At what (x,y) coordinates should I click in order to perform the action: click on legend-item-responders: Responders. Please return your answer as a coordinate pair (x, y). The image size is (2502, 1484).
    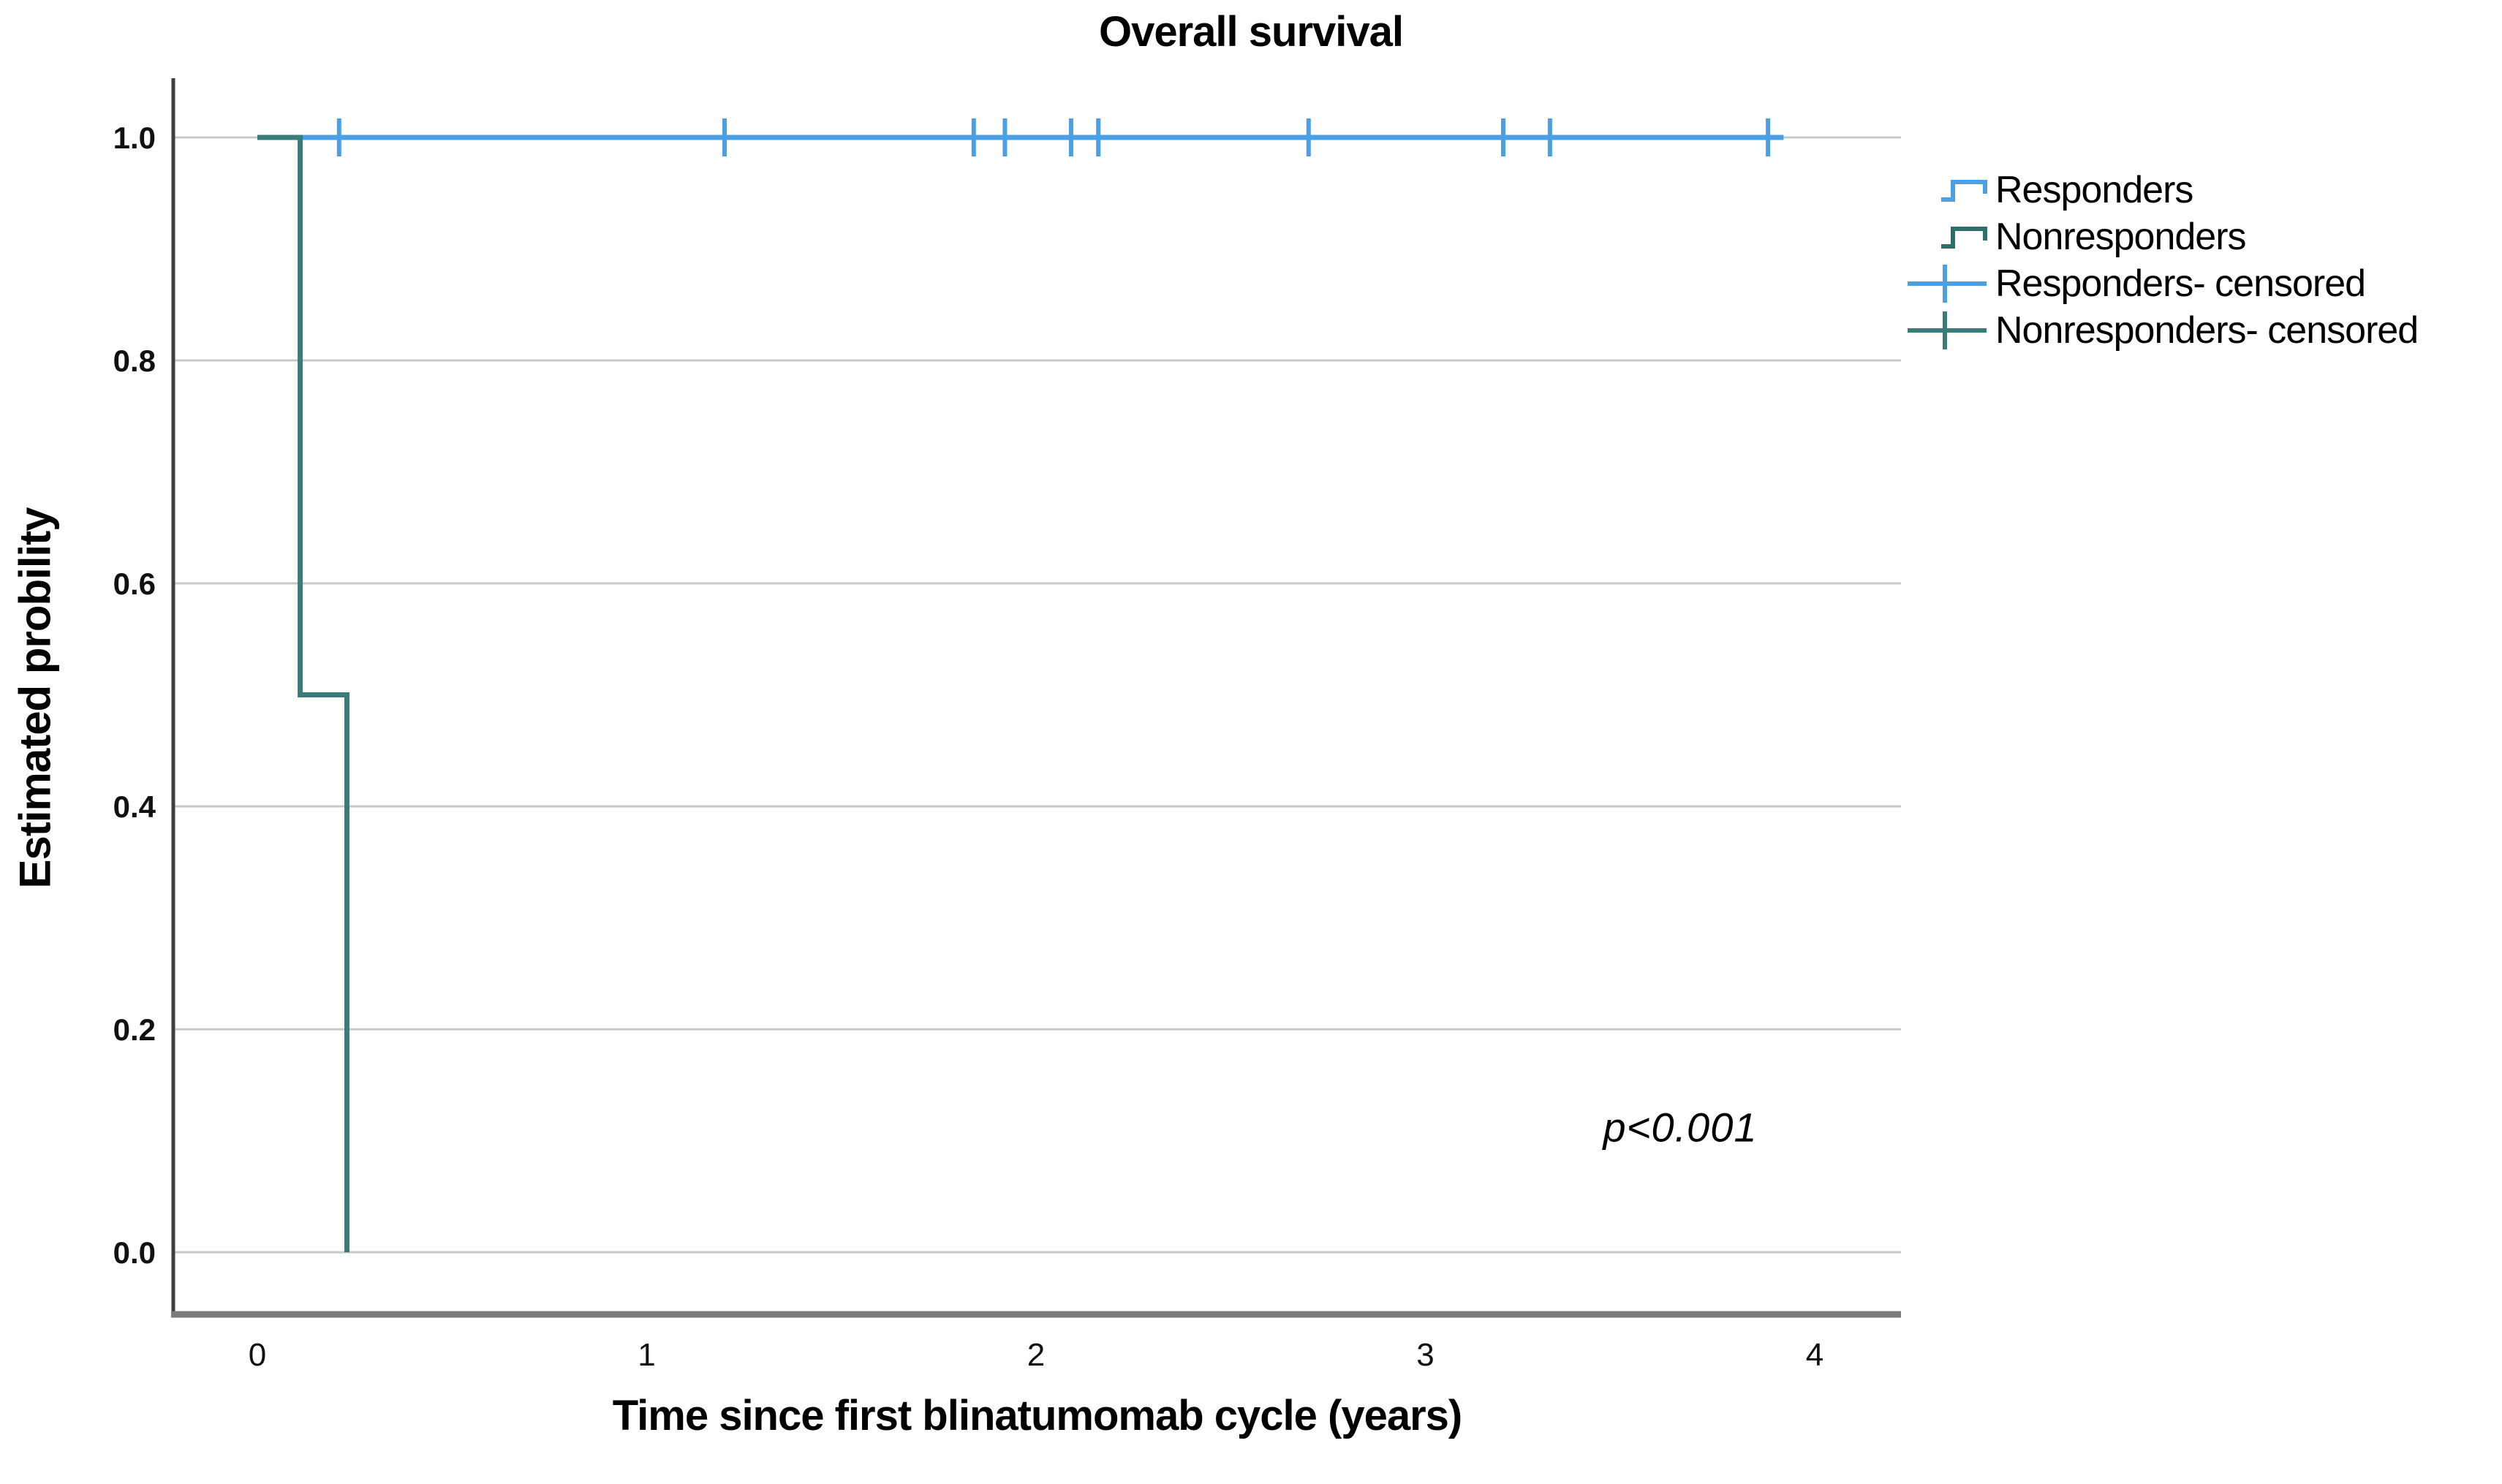
    Looking at the image, I should click on (2162, 190).